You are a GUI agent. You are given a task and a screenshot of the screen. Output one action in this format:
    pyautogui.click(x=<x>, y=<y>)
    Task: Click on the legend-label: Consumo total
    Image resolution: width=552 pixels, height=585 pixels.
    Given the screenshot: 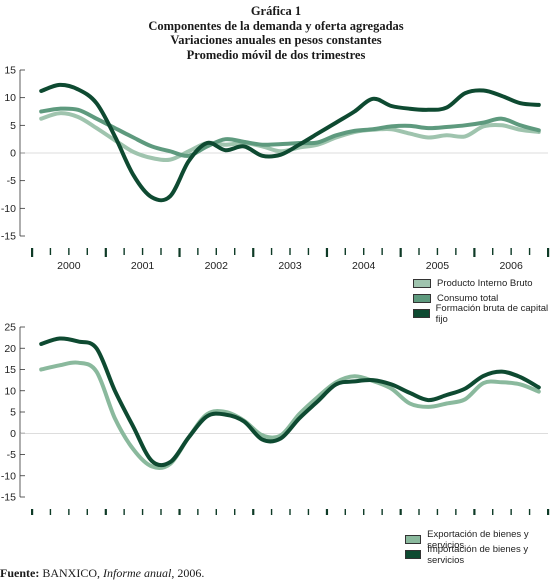 What is the action you would take?
    pyautogui.click(x=468, y=298)
    